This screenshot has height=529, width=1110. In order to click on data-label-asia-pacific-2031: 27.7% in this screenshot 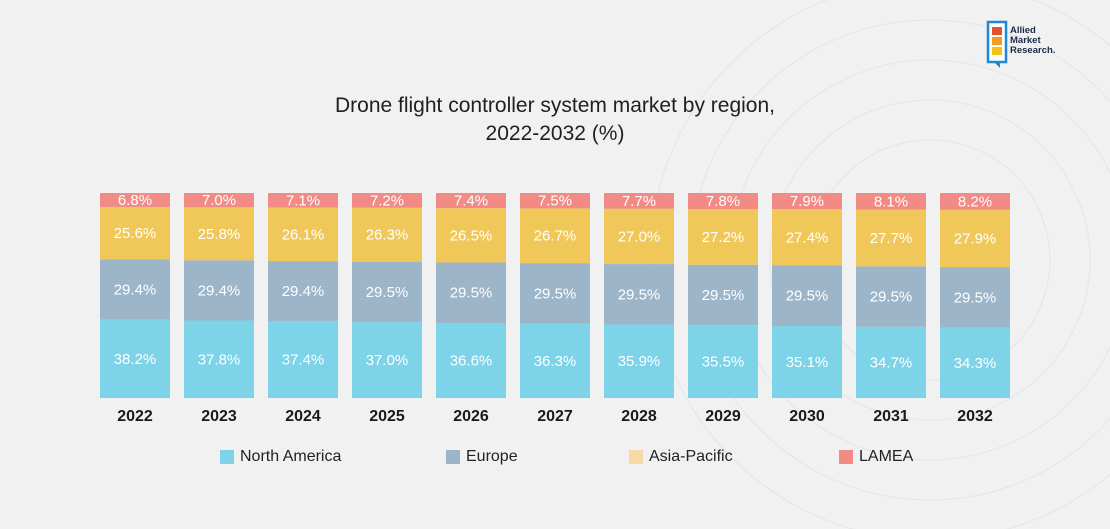, I will do `click(891, 238)`.